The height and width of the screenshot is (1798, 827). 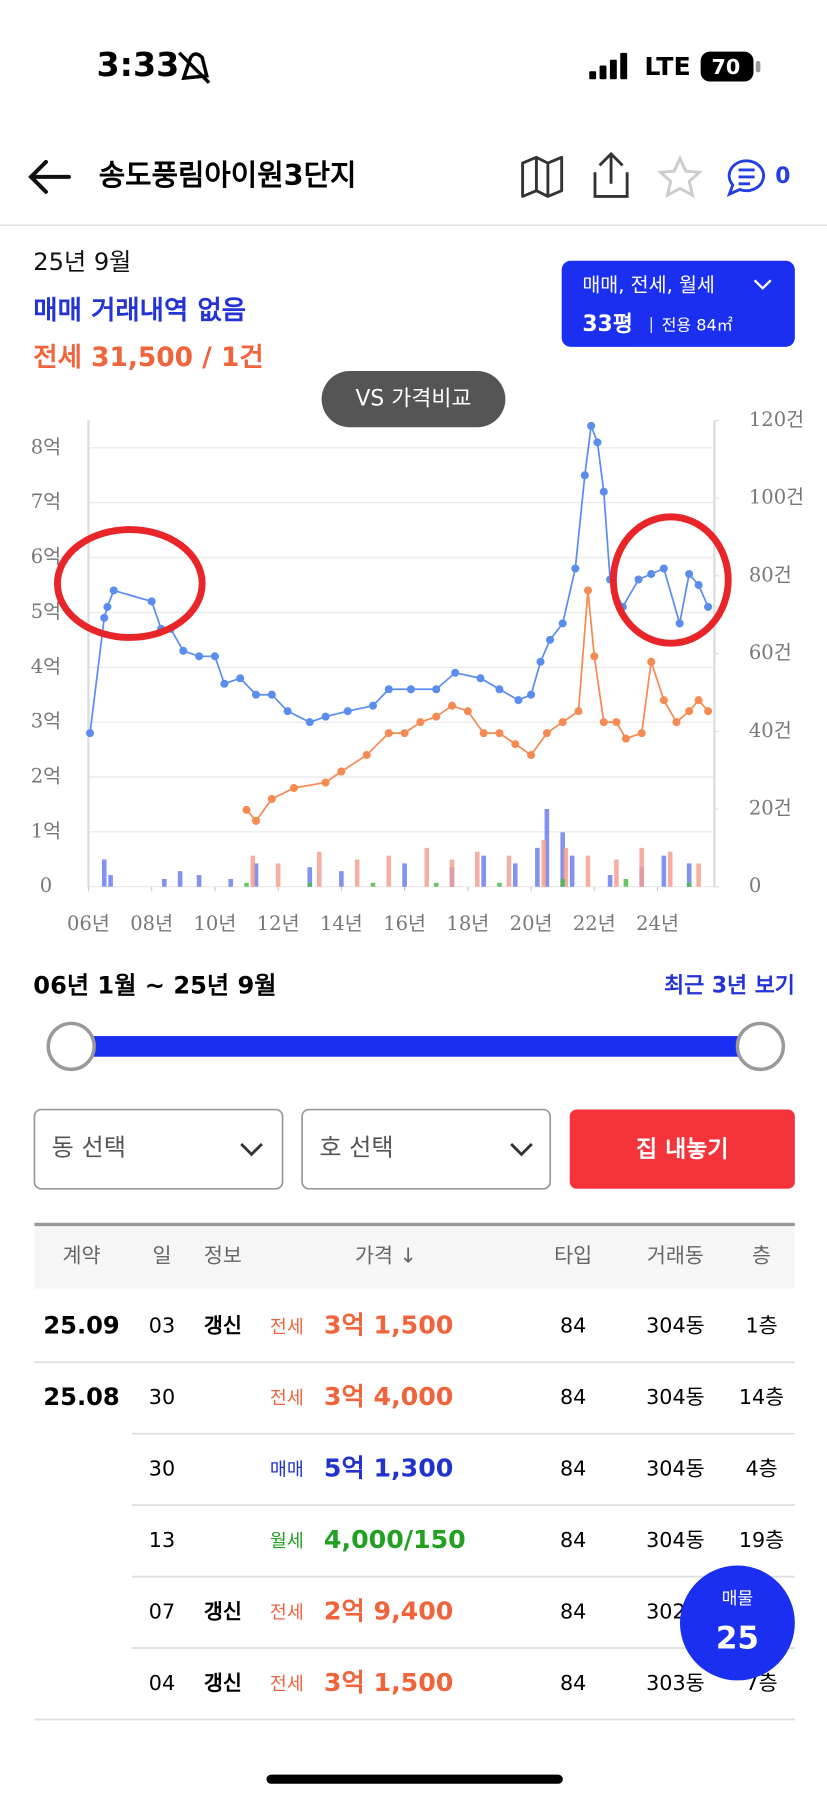 I want to click on list-home-button: 집 내놓기, so click(x=682, y=1149).